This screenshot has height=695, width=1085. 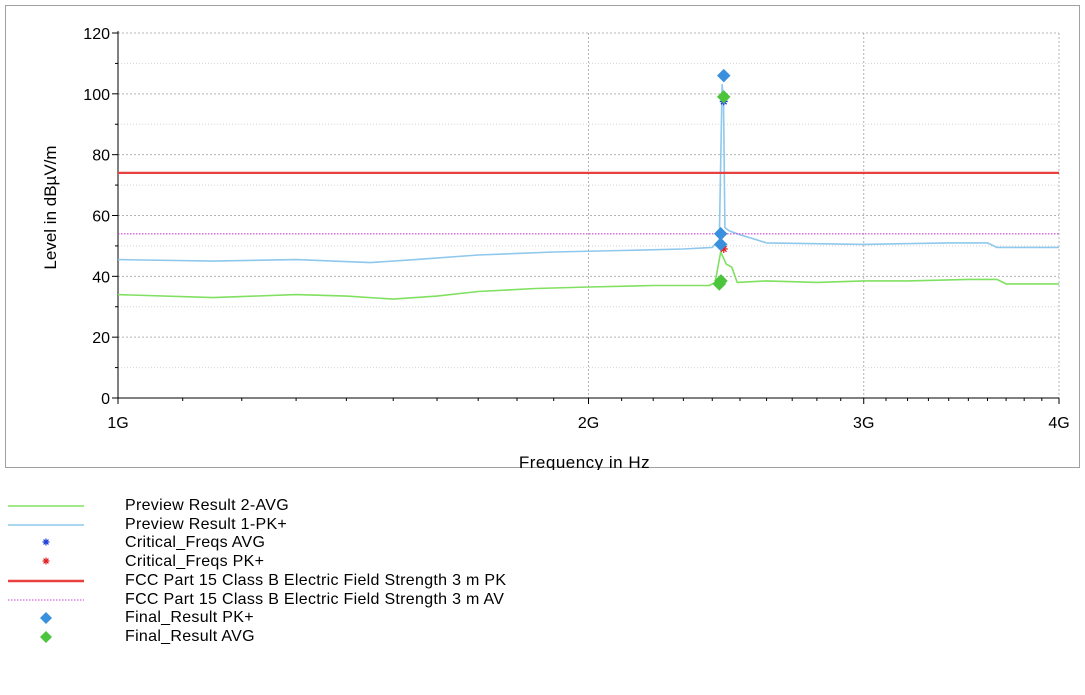 What do you see at coordinates (195, 562) in the screenshot?
I see `legend-label: Critical_Freqs PK+` at bounding box center [195, 562].